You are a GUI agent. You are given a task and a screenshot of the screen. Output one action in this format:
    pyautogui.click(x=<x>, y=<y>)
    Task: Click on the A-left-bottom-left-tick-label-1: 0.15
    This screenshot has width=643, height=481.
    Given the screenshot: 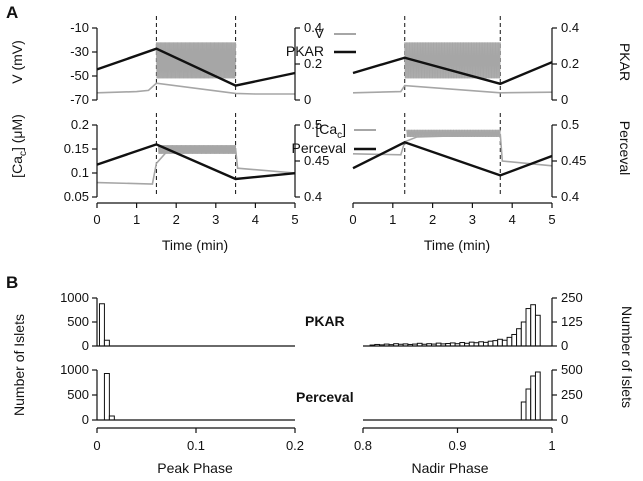 What is the action you would take?
    pyautogui.click(x=76, y=148)
    